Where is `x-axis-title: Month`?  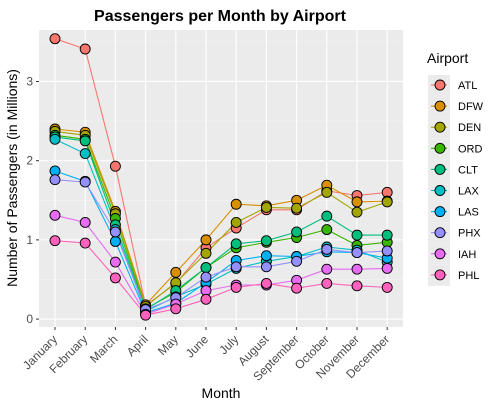
x-axis-title: Month is located at coordinates (221, 393).